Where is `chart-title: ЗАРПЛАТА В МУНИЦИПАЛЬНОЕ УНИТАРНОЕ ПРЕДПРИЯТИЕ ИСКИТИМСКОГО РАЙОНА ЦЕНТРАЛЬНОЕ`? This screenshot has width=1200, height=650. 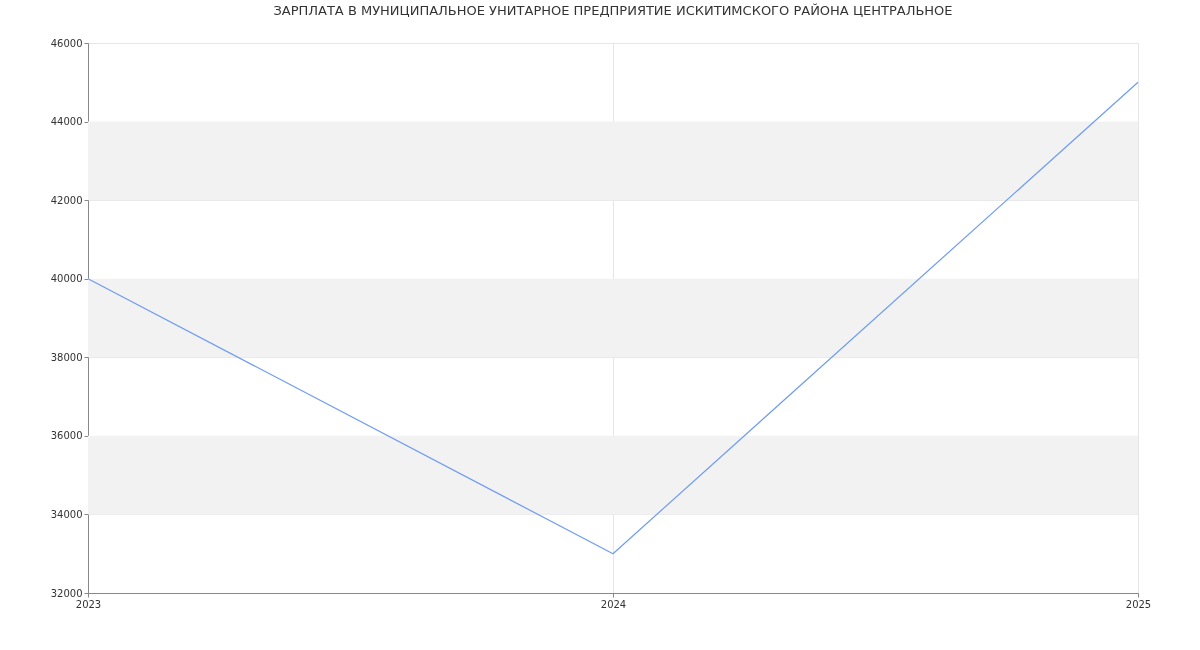
chart-title: ЗАРПЛАТА В МУНИЦИПАЛЬНОЕ УНИТАРНОЕ ПРЕДПРИЯТИЕ ИСКИТИМСКОГО РАЙОНА ЦЕНТРАЛЬНОЕ is located at coordinates (613, 10).